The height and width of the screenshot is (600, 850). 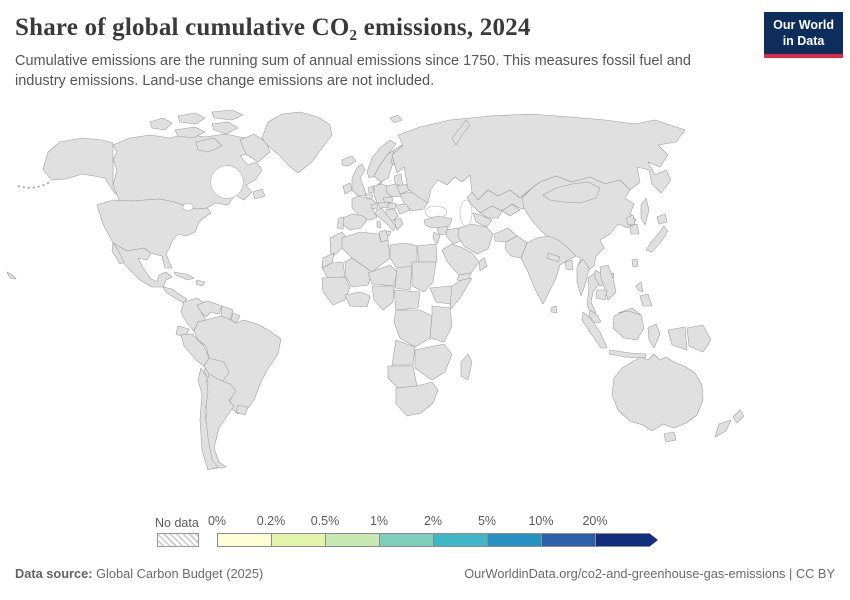 What do you see at coordinates (178, 540) in the screenshot?
I see `legend-no-data-swatch` at bounding box center [178, 540].